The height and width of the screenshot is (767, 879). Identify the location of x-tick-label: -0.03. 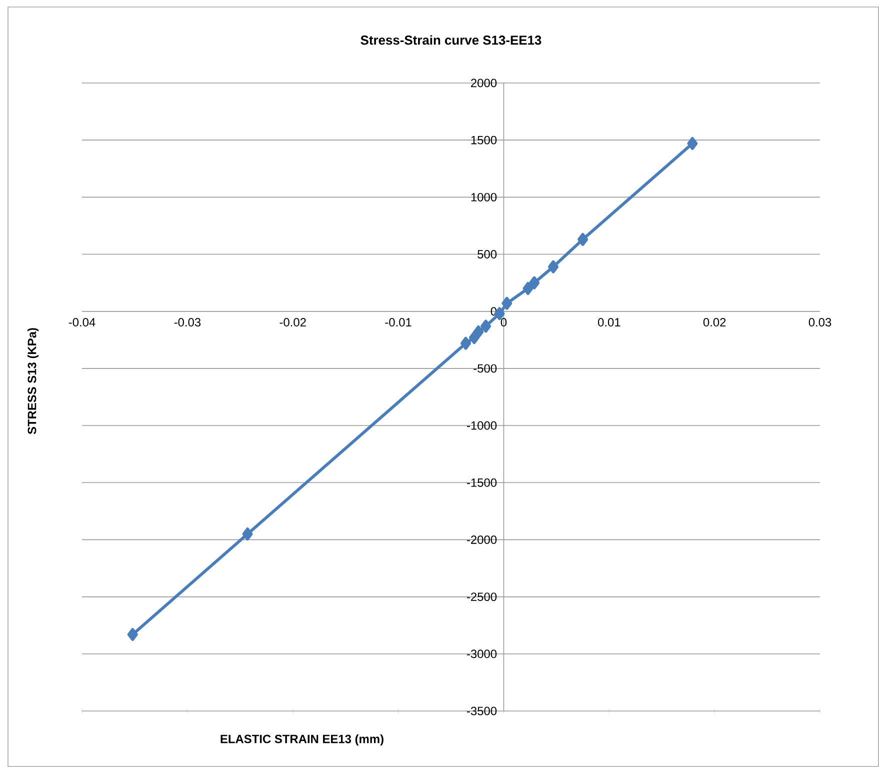
(187, 322).